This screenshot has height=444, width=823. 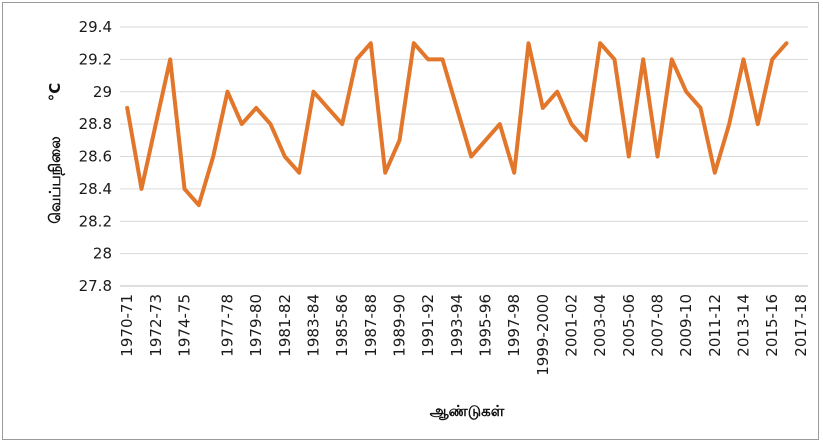 What do you see at coordinates (127, 325) in the screenshot?
I see `x-tick-label: 1970-71` at bounding box center [127, 325].